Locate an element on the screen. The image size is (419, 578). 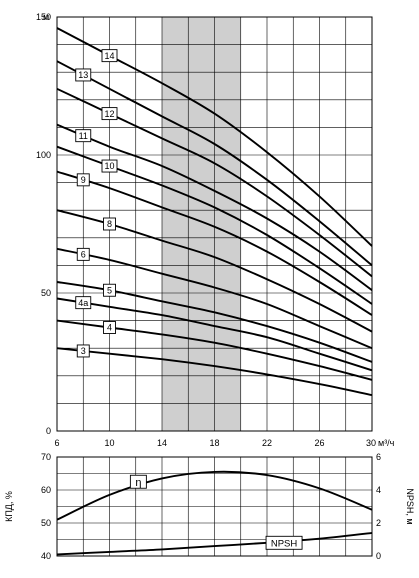
x-unit-label: м³/ч is located at coordinates (386, 443).